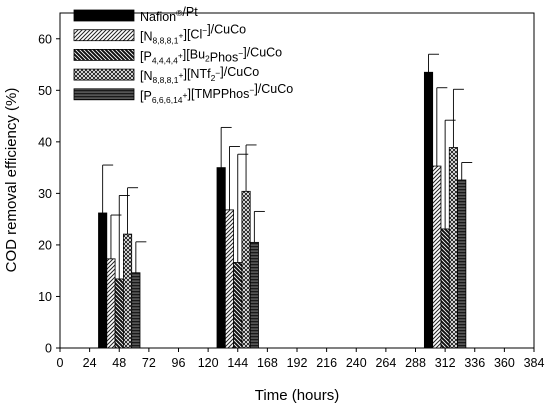  What do you see at coordinates (149, 363) in the screenshot?
I see `x-tick-label: 72` at bounding box center [149, 363].